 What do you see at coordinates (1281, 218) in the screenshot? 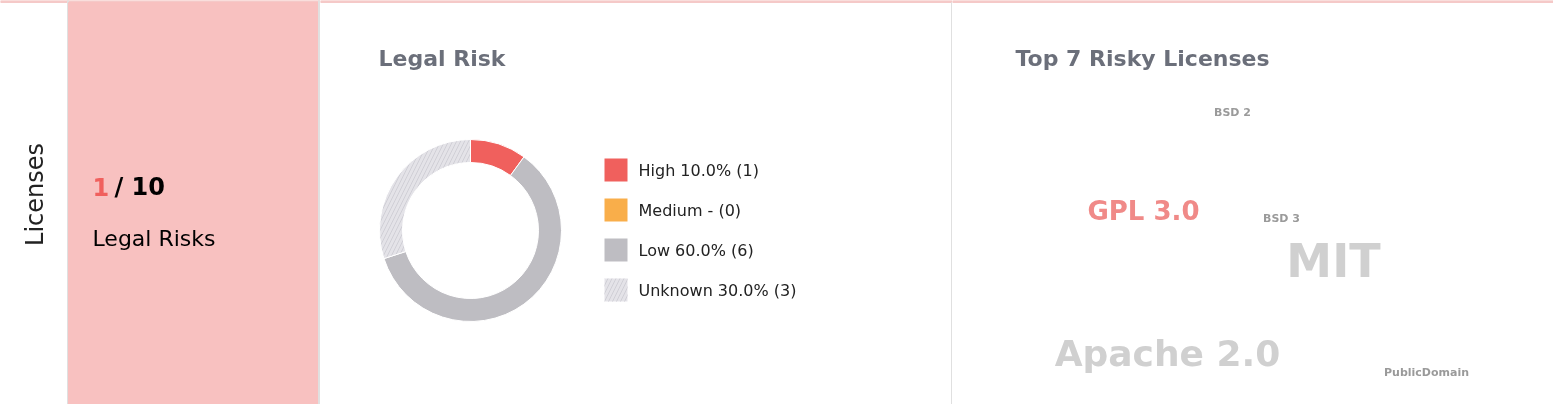
I see `category-label: BSD 3` at bounding box center [1281, 218].